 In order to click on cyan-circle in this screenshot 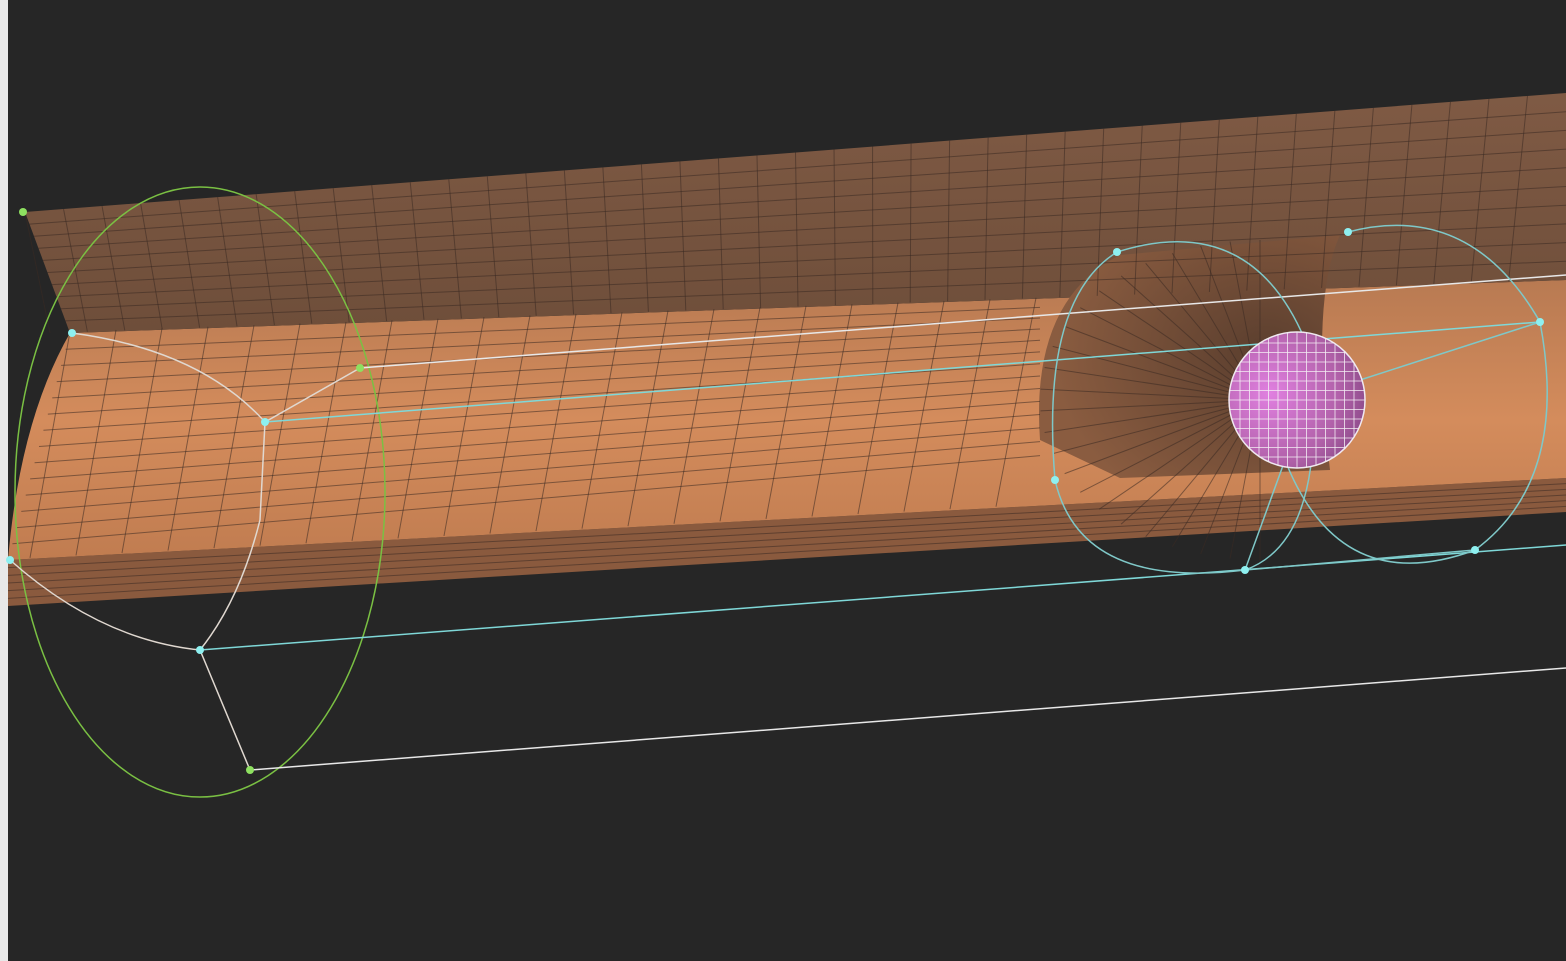, I will do `click(1416, 394)`.